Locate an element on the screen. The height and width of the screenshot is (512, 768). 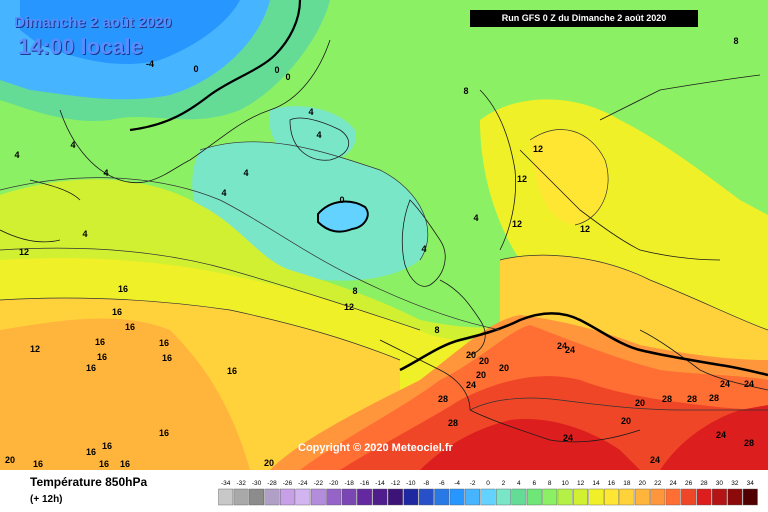
legend-tick-label: -32 is located at coordinates (241, 483).